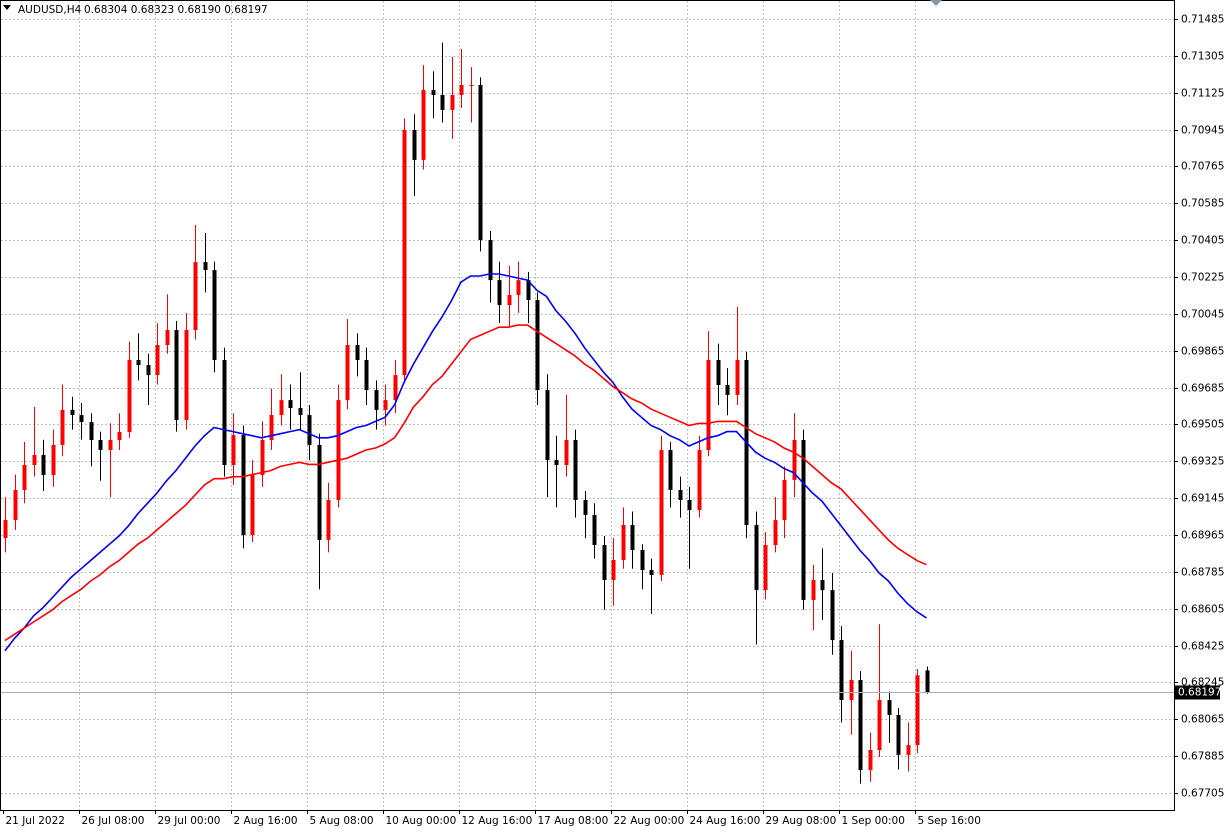 This screenshot has height=832, width=1227. I want to click on y-tick-label: 0.70945, so click(1202, 131).